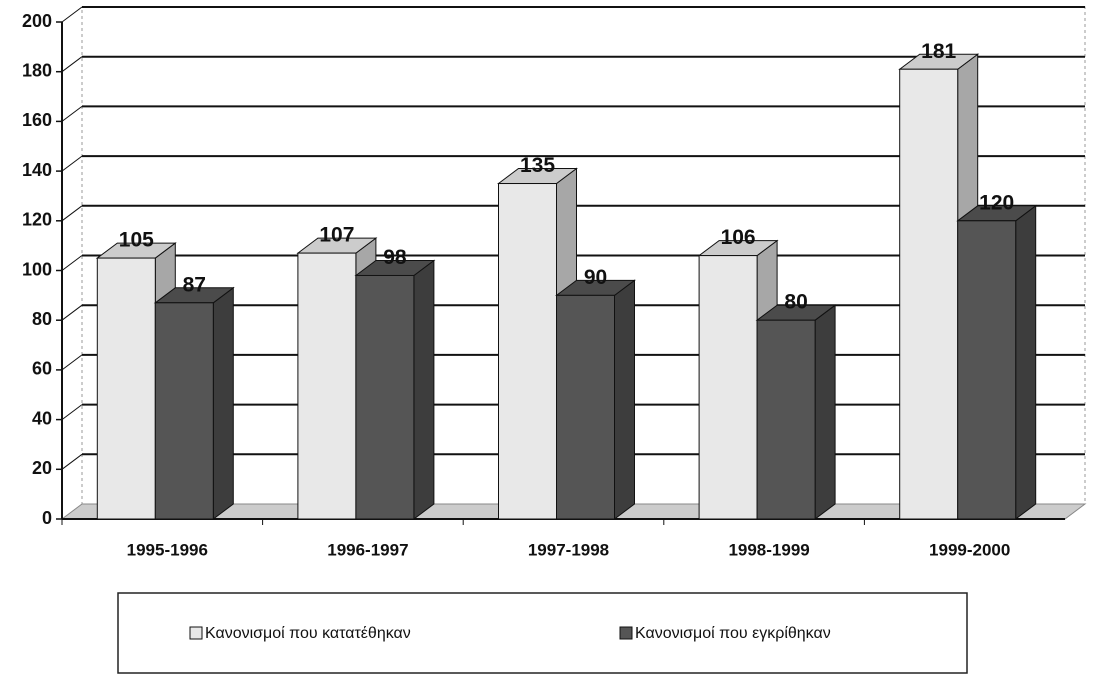 Image resolution: width=1100 pixels, height=675 pixels. I want to click on x-tick-label: 1996-1997, so click(367, 549).